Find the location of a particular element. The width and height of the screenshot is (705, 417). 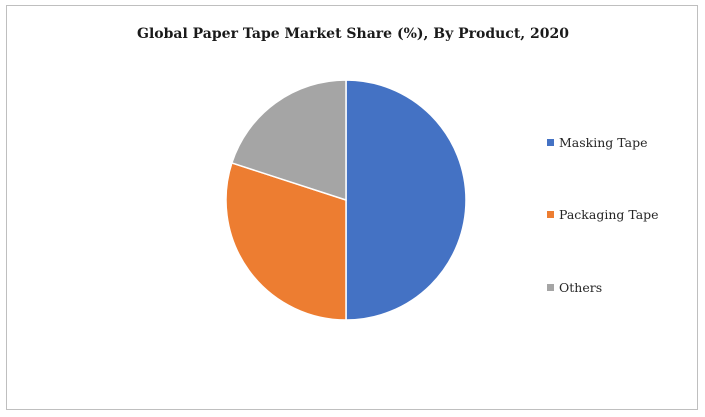

legend-label: Others is located at coordinates (581, 287).